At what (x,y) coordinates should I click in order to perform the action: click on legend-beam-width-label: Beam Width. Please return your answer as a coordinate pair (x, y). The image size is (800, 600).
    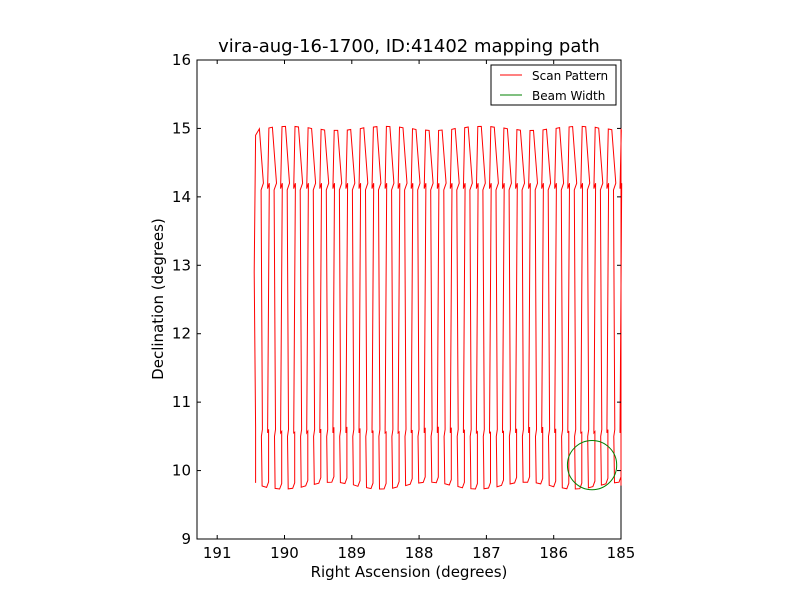
    Looking at the image, I should click on (568, 96).